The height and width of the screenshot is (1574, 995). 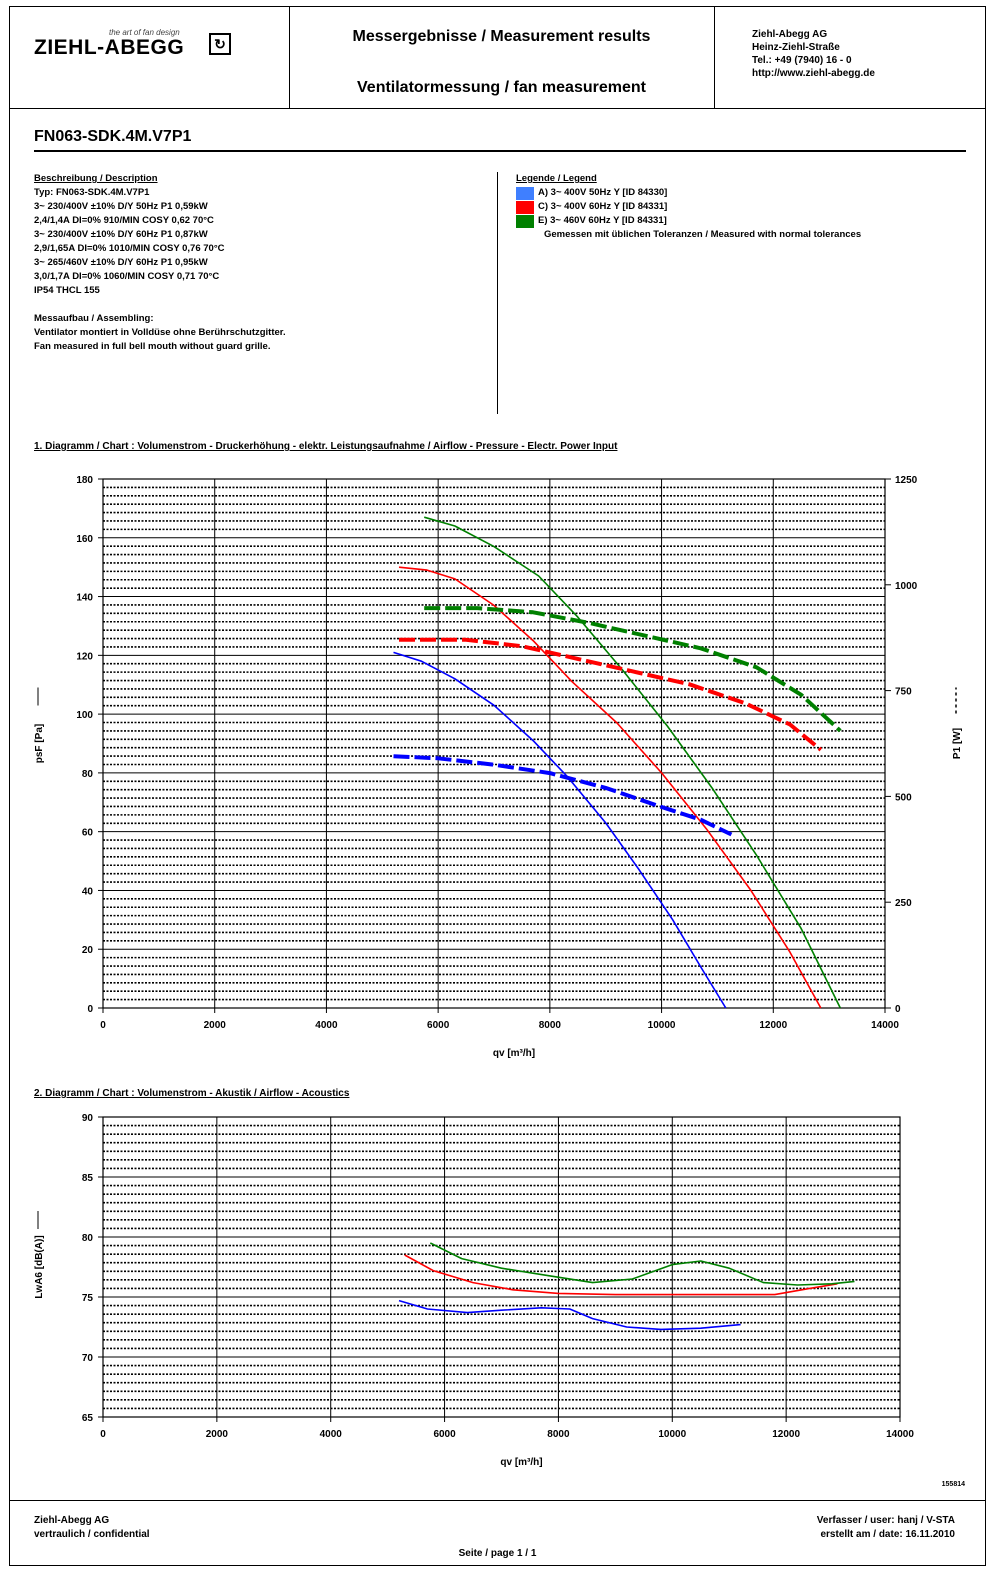 I want to click on description-heading: Beschreibung / Description, so click(x=96, y=178).